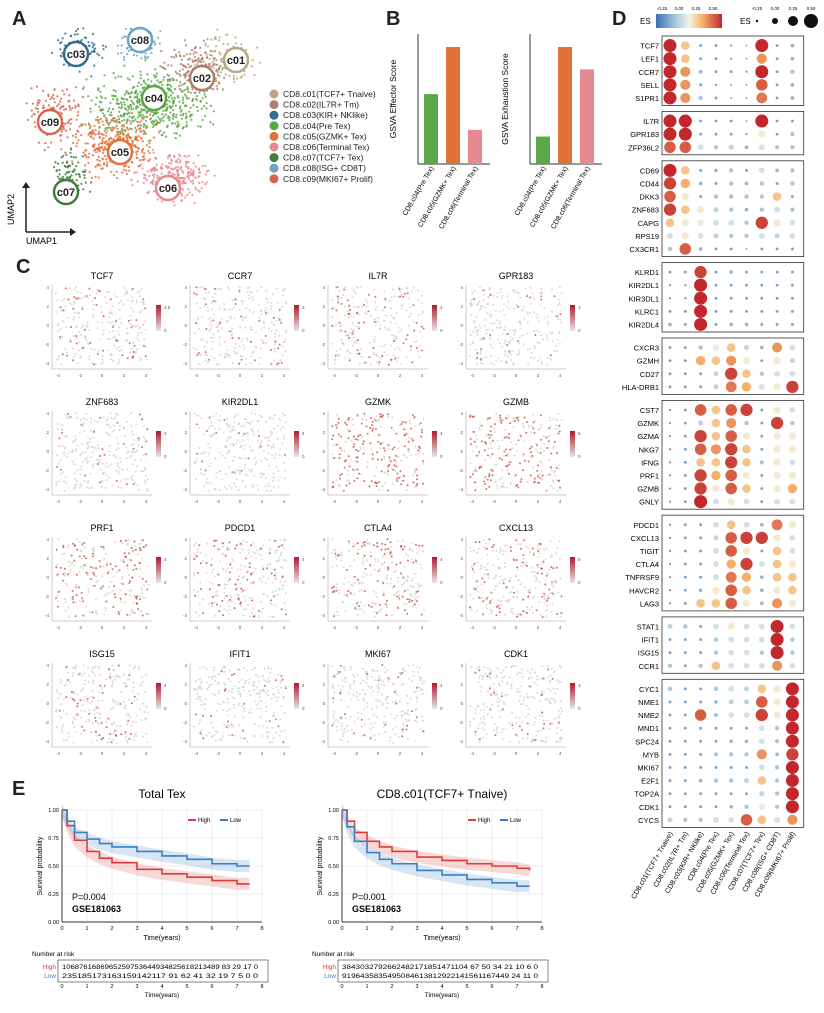 The image size is (824, 1013). What do you see at coordinates (325, 136) in the screenshot?
I see `legend-label: CD8.c05(GZMK+ Tex)` at bounding box center [325, 136].